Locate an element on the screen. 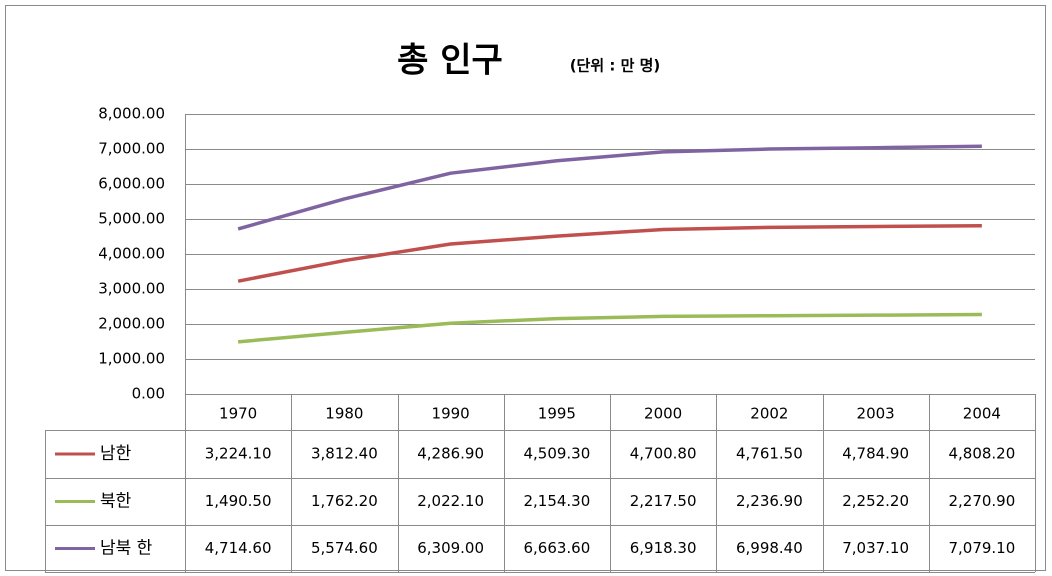 This screenshot has width=1052, height=576. table-cell: 6,998.40 is located at coordinates (769, 548).